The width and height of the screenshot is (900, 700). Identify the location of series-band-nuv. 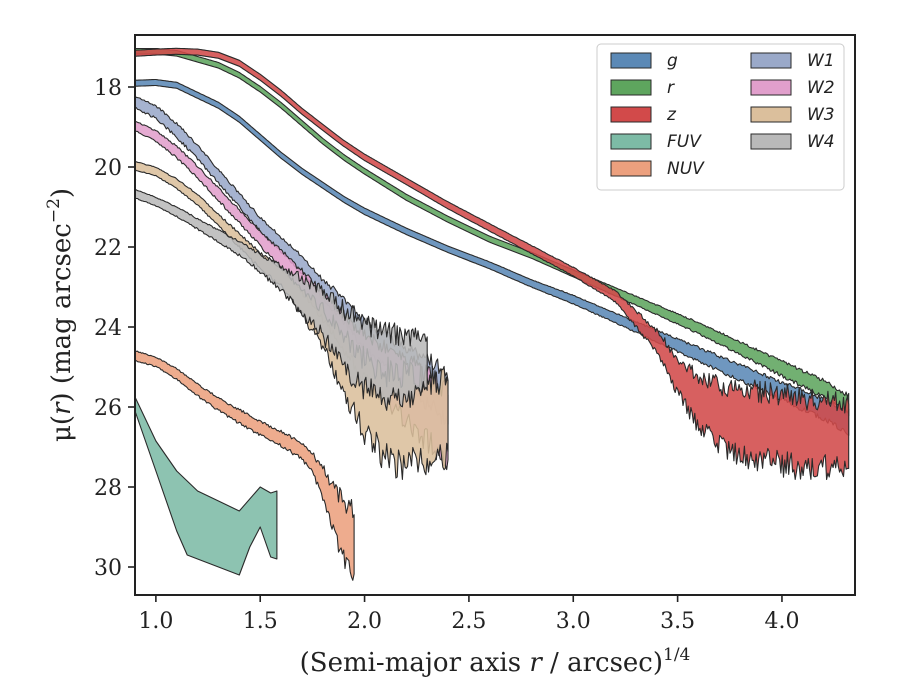
(245, 465).